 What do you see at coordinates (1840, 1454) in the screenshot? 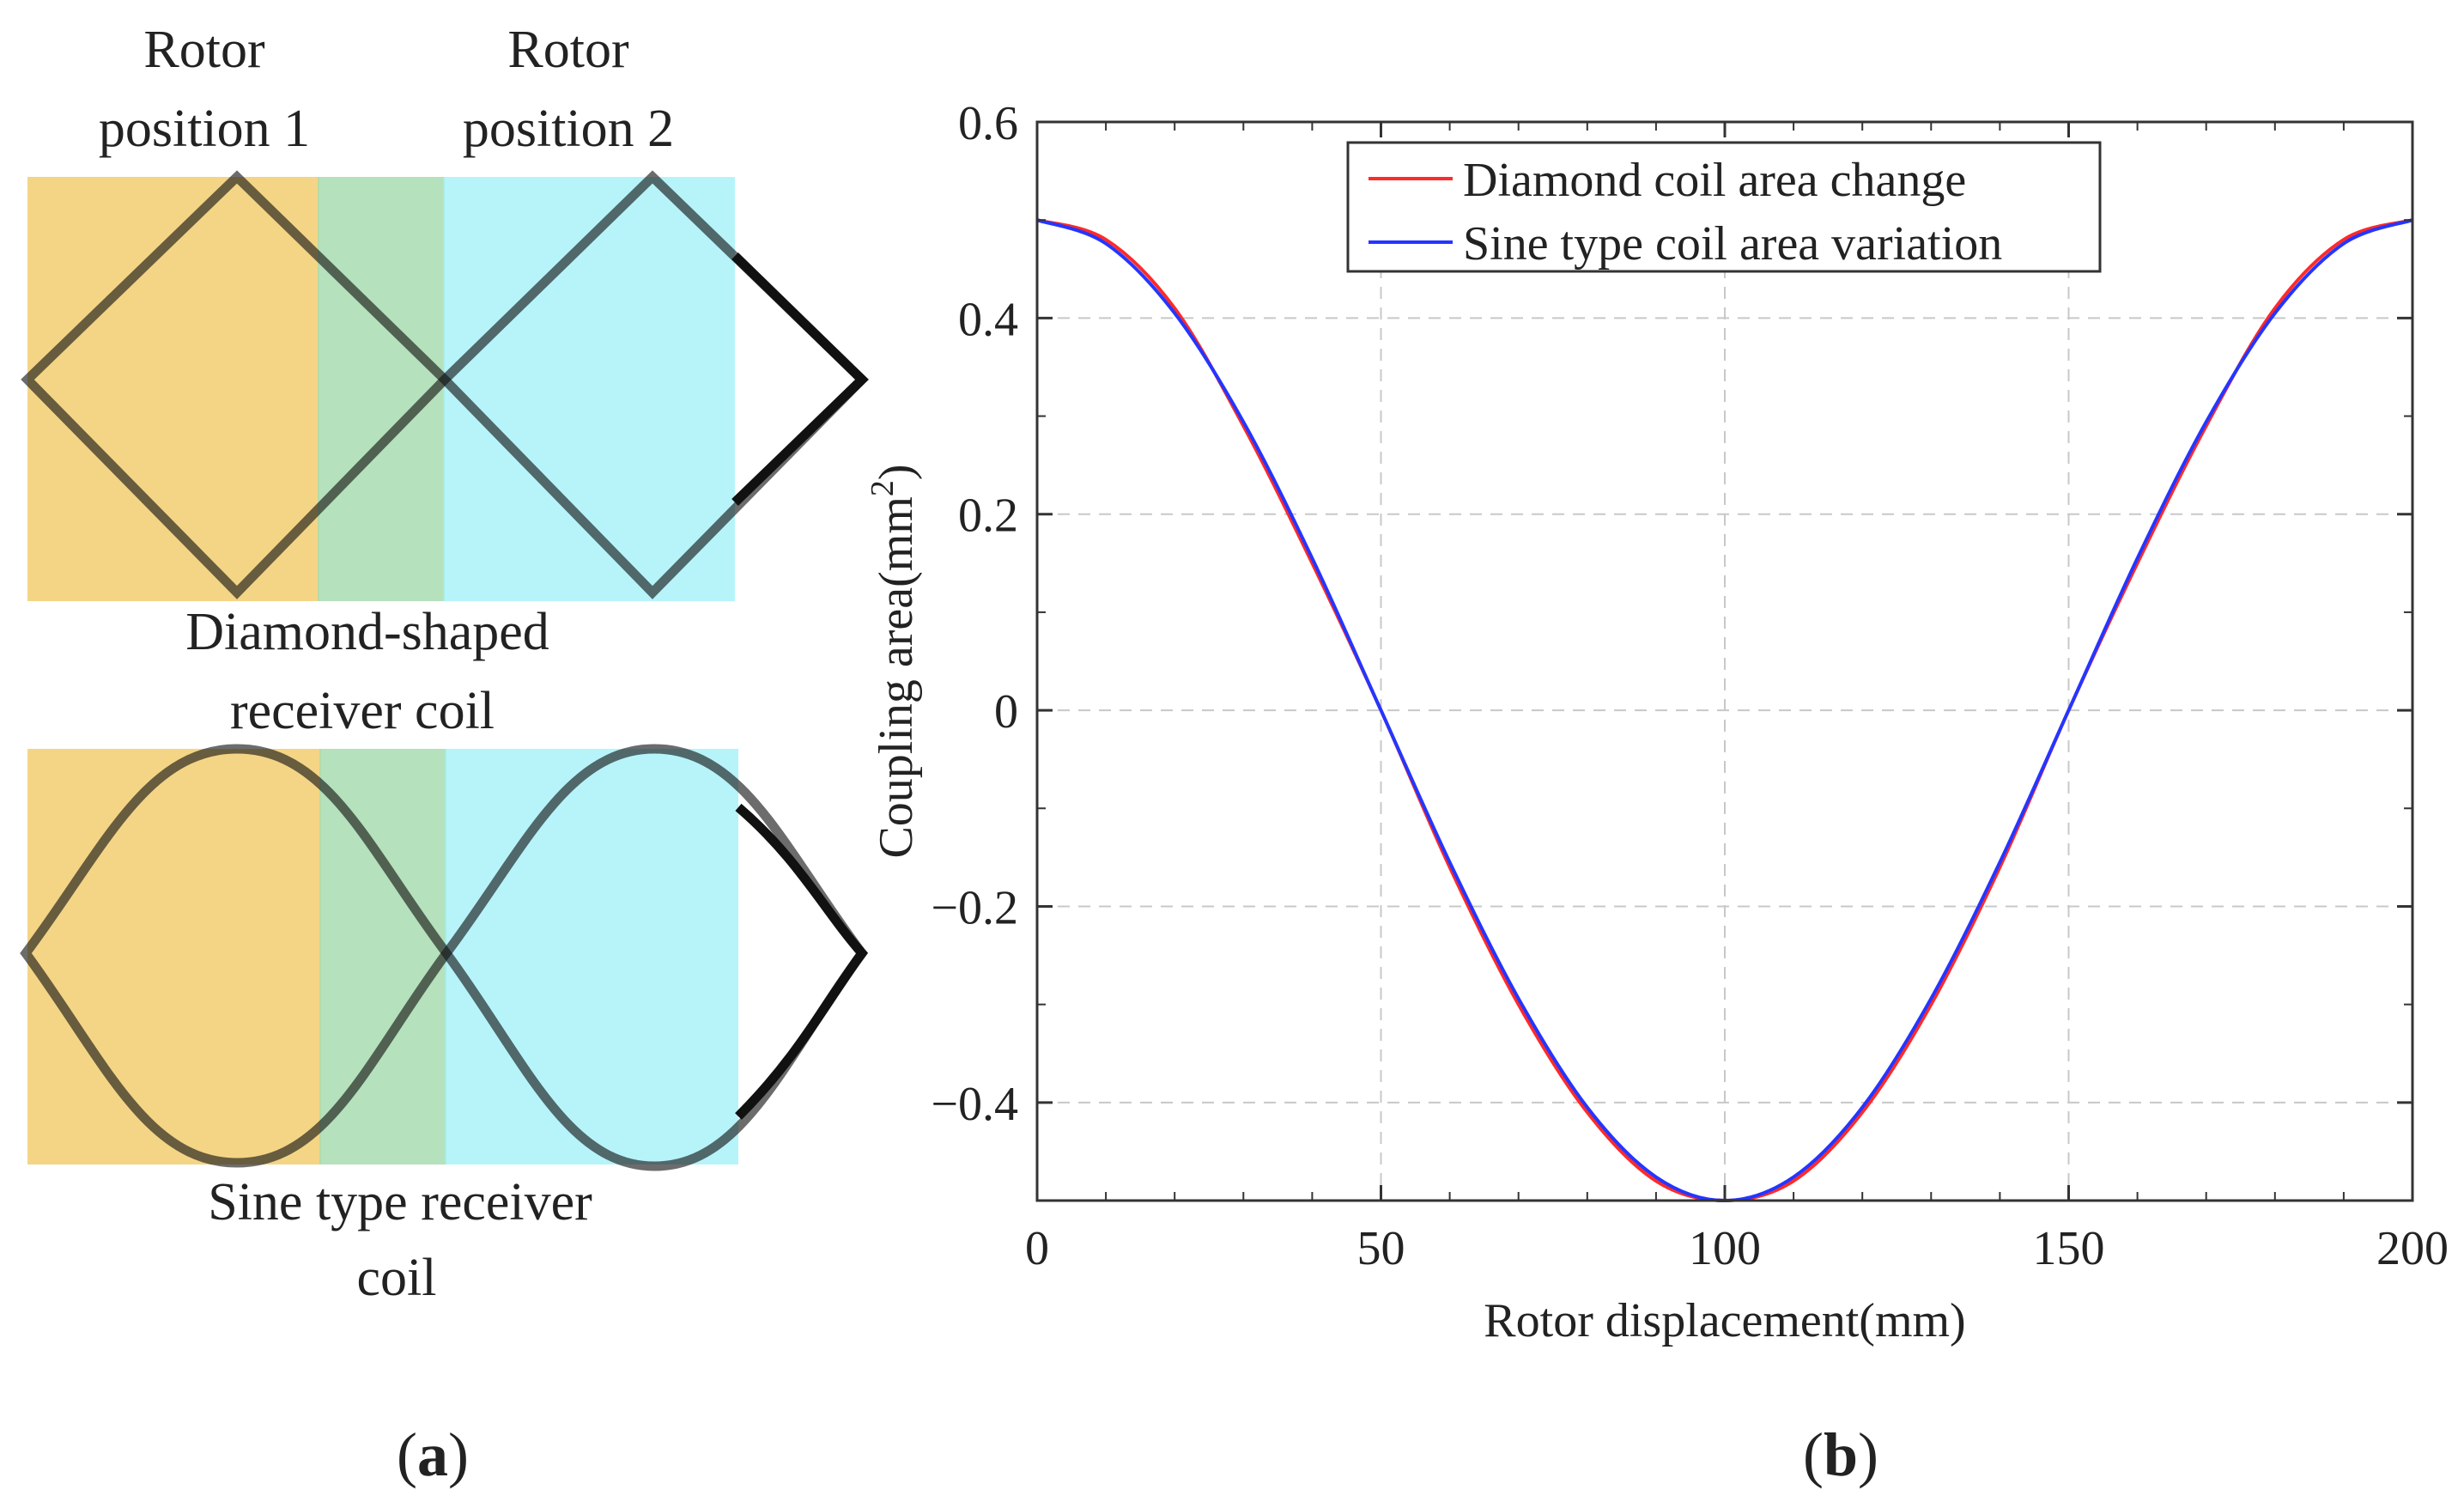
I see `panel-b-label: (b)` at bounding box center [1840, 1454].